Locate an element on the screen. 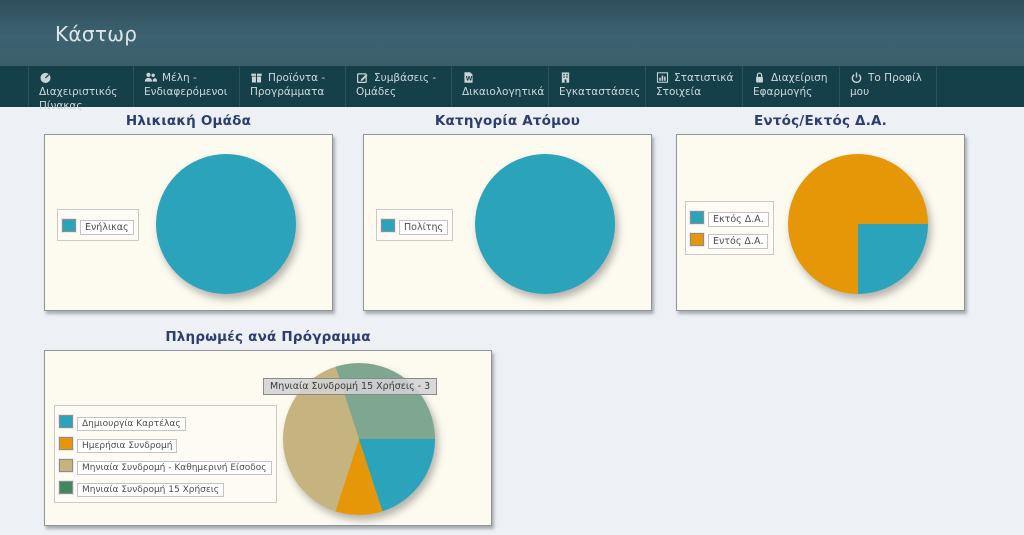 This screenshot has width=1024, height=535. legend-row: Δημιουργία Καρτέλας is located at coordinates (165, 421).